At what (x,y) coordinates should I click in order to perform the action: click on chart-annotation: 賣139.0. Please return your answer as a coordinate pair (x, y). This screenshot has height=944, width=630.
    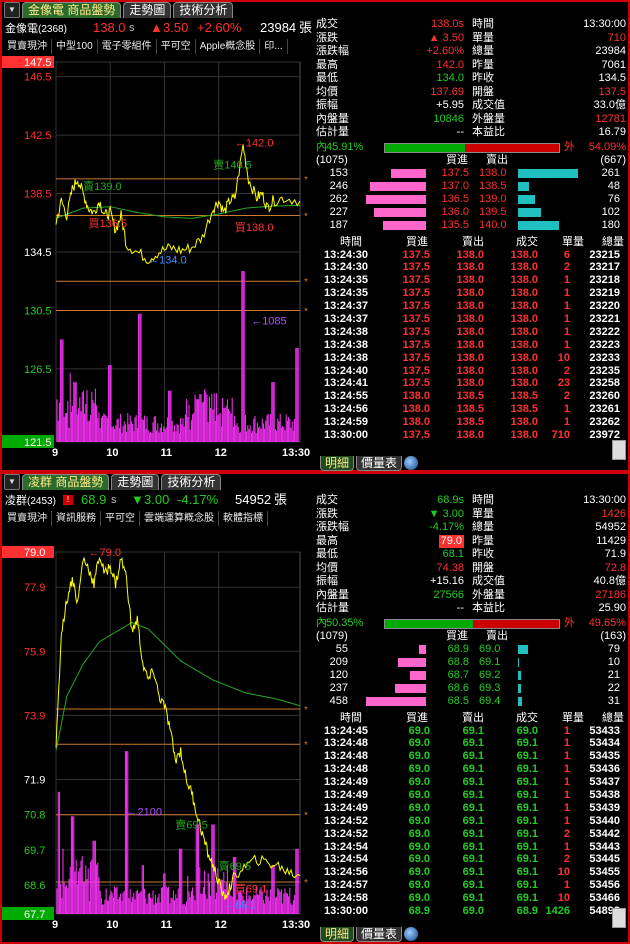
    Looking at the image, I should click on (102, 186).